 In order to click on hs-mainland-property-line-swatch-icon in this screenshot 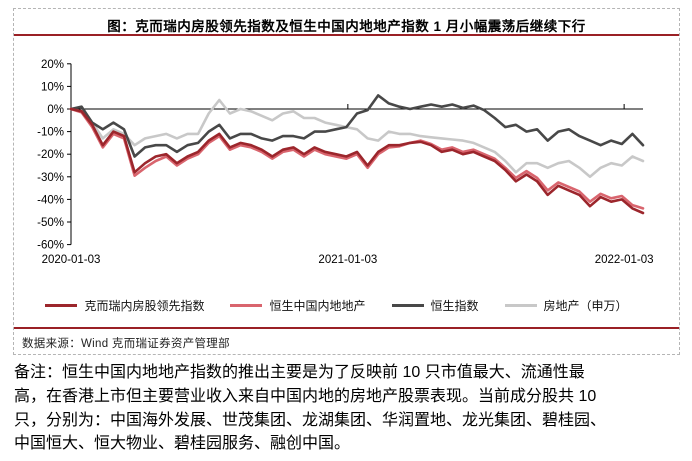, I will do `click(246, 305)`.